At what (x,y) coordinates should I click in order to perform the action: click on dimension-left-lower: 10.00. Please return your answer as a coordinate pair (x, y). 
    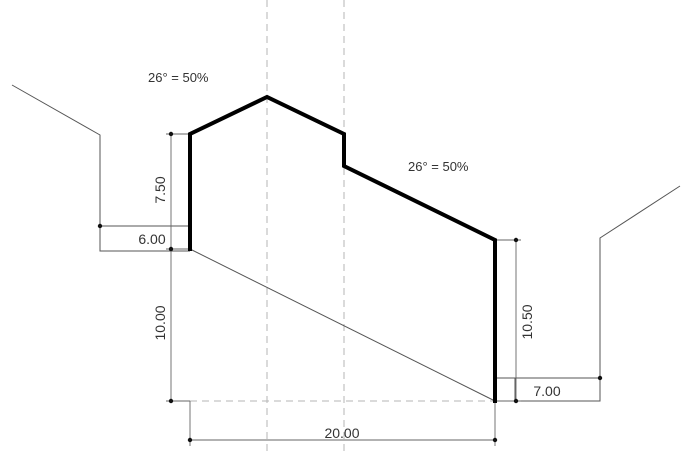
    Looking at the image, I should click on (160, 322).